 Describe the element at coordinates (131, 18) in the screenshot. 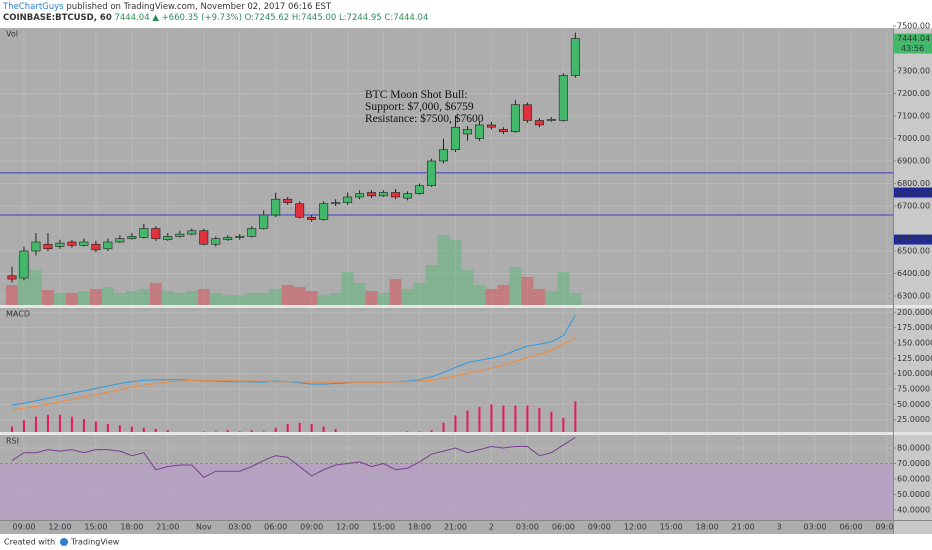

I see `last: 7444.04` at that location.